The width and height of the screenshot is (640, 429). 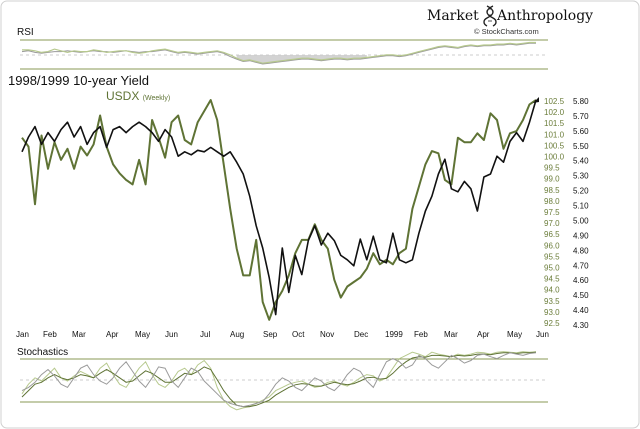 What do you see at coordinates (298, 334) in the screenshot?
I see `x-tick-label: Oct` at bounding box center [298, 334].